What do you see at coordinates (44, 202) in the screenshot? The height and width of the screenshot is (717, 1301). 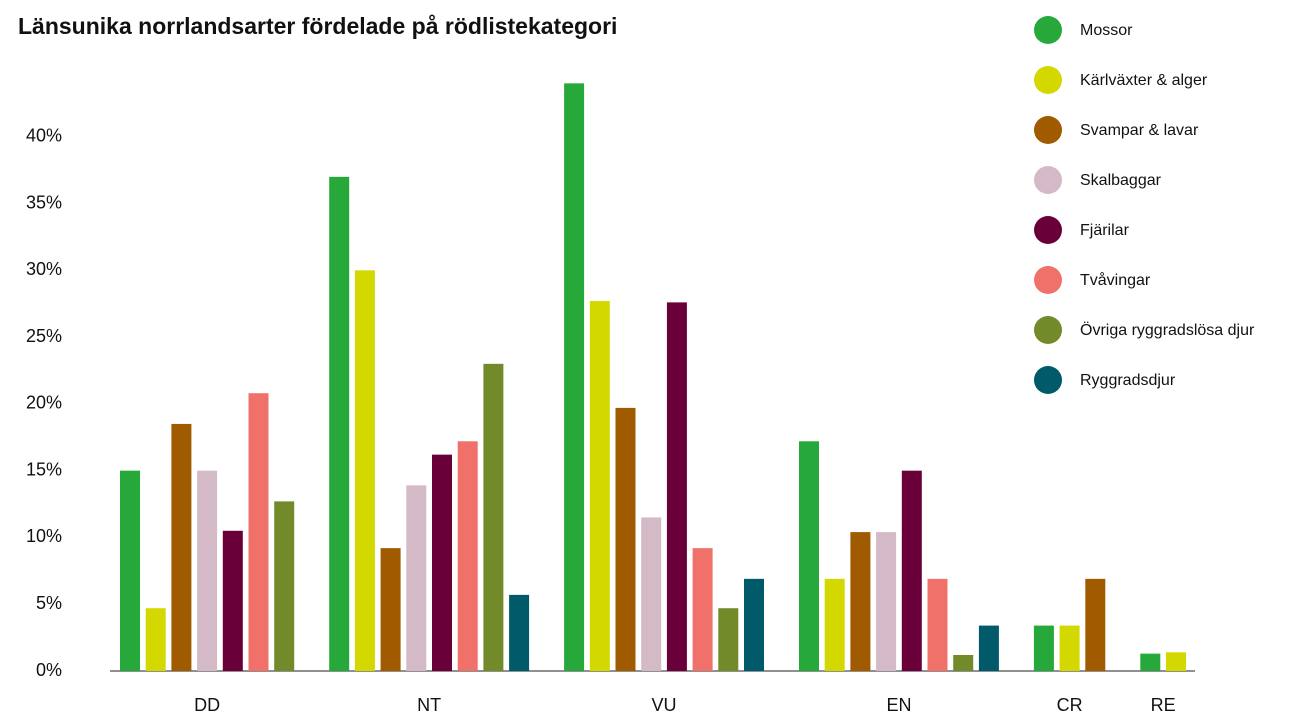 I see `y-tick-label: 35%` at bounding box center [44, 202].